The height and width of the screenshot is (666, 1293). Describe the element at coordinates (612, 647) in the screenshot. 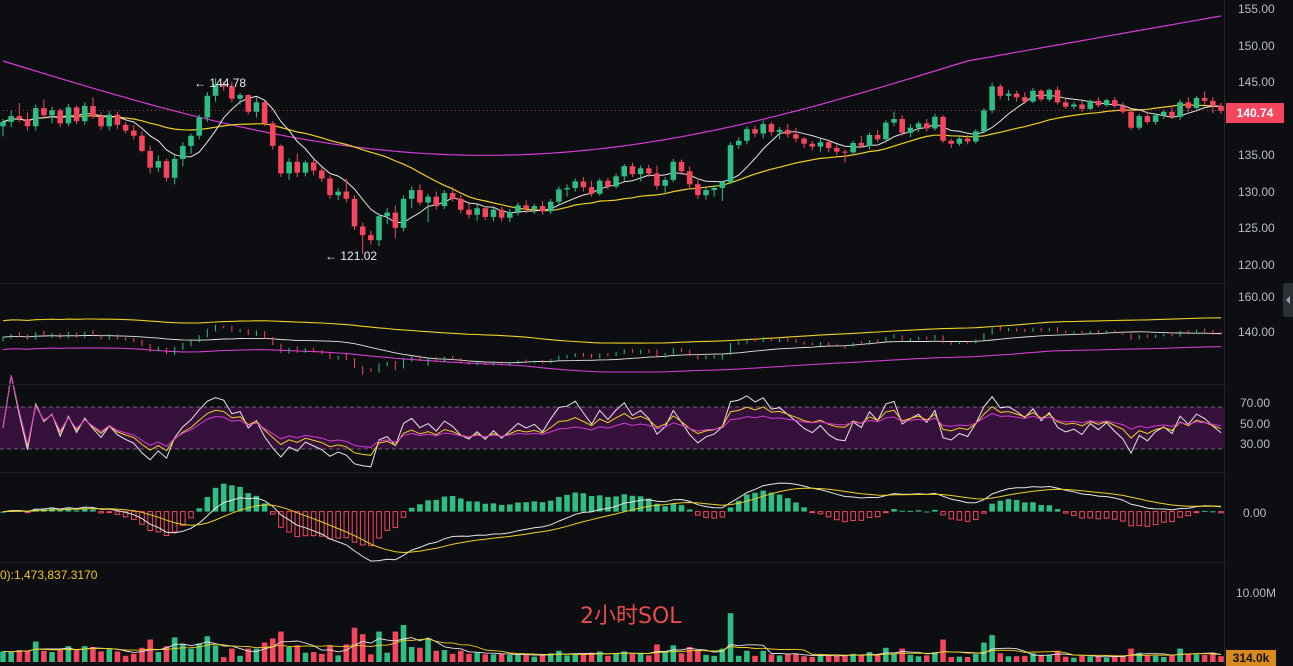

I see `volume-ma10-line` at that location.